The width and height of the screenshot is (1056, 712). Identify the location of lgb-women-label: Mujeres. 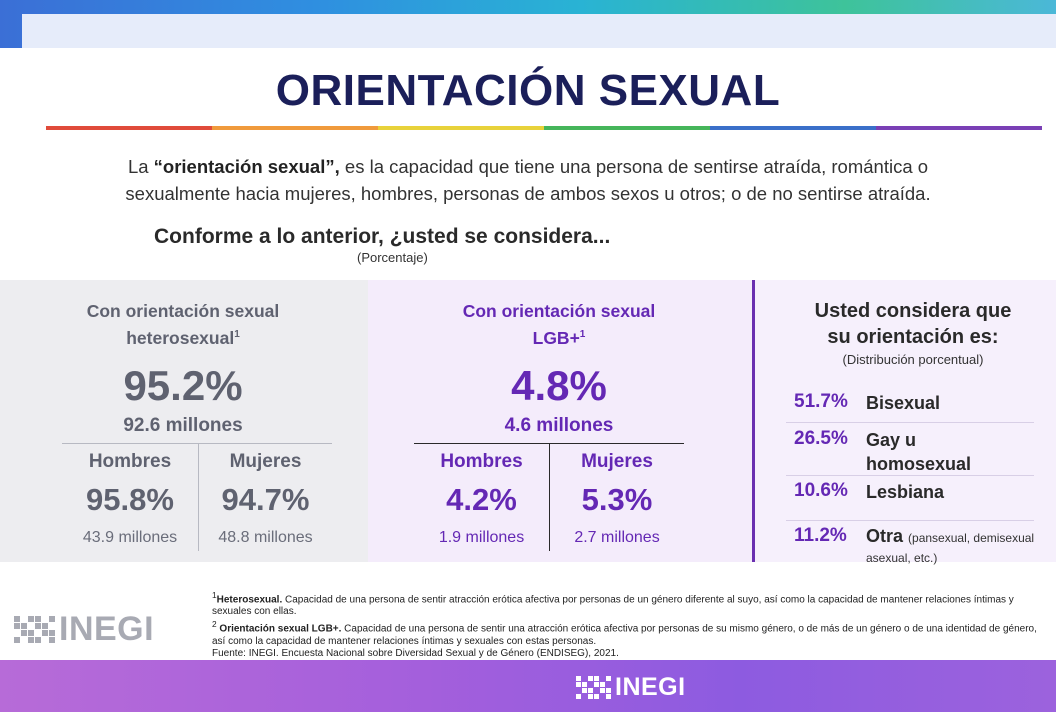
(617, 461).